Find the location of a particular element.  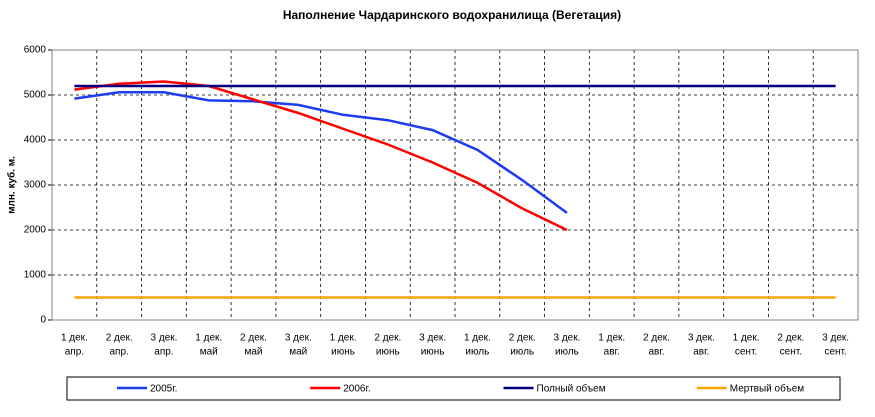

legend-label: Полный объем is located at coordinates (571, 389).